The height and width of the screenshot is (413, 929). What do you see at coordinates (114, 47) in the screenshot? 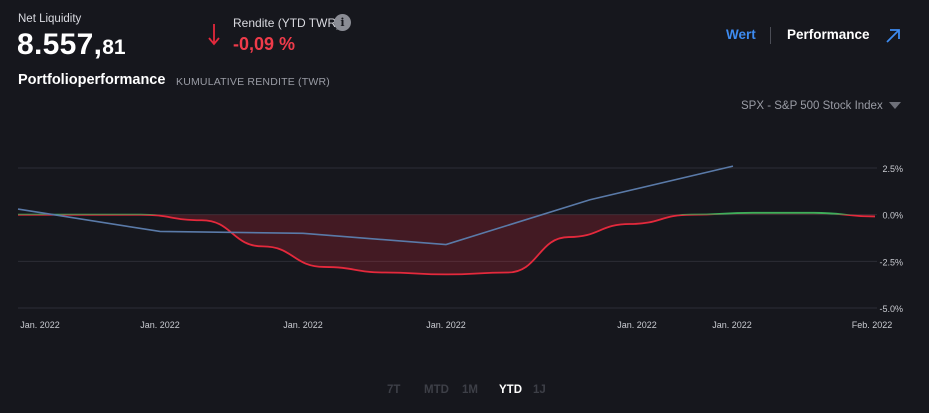
I see `net-liquidity-decimals: 81` at bounding box center [114, 47].